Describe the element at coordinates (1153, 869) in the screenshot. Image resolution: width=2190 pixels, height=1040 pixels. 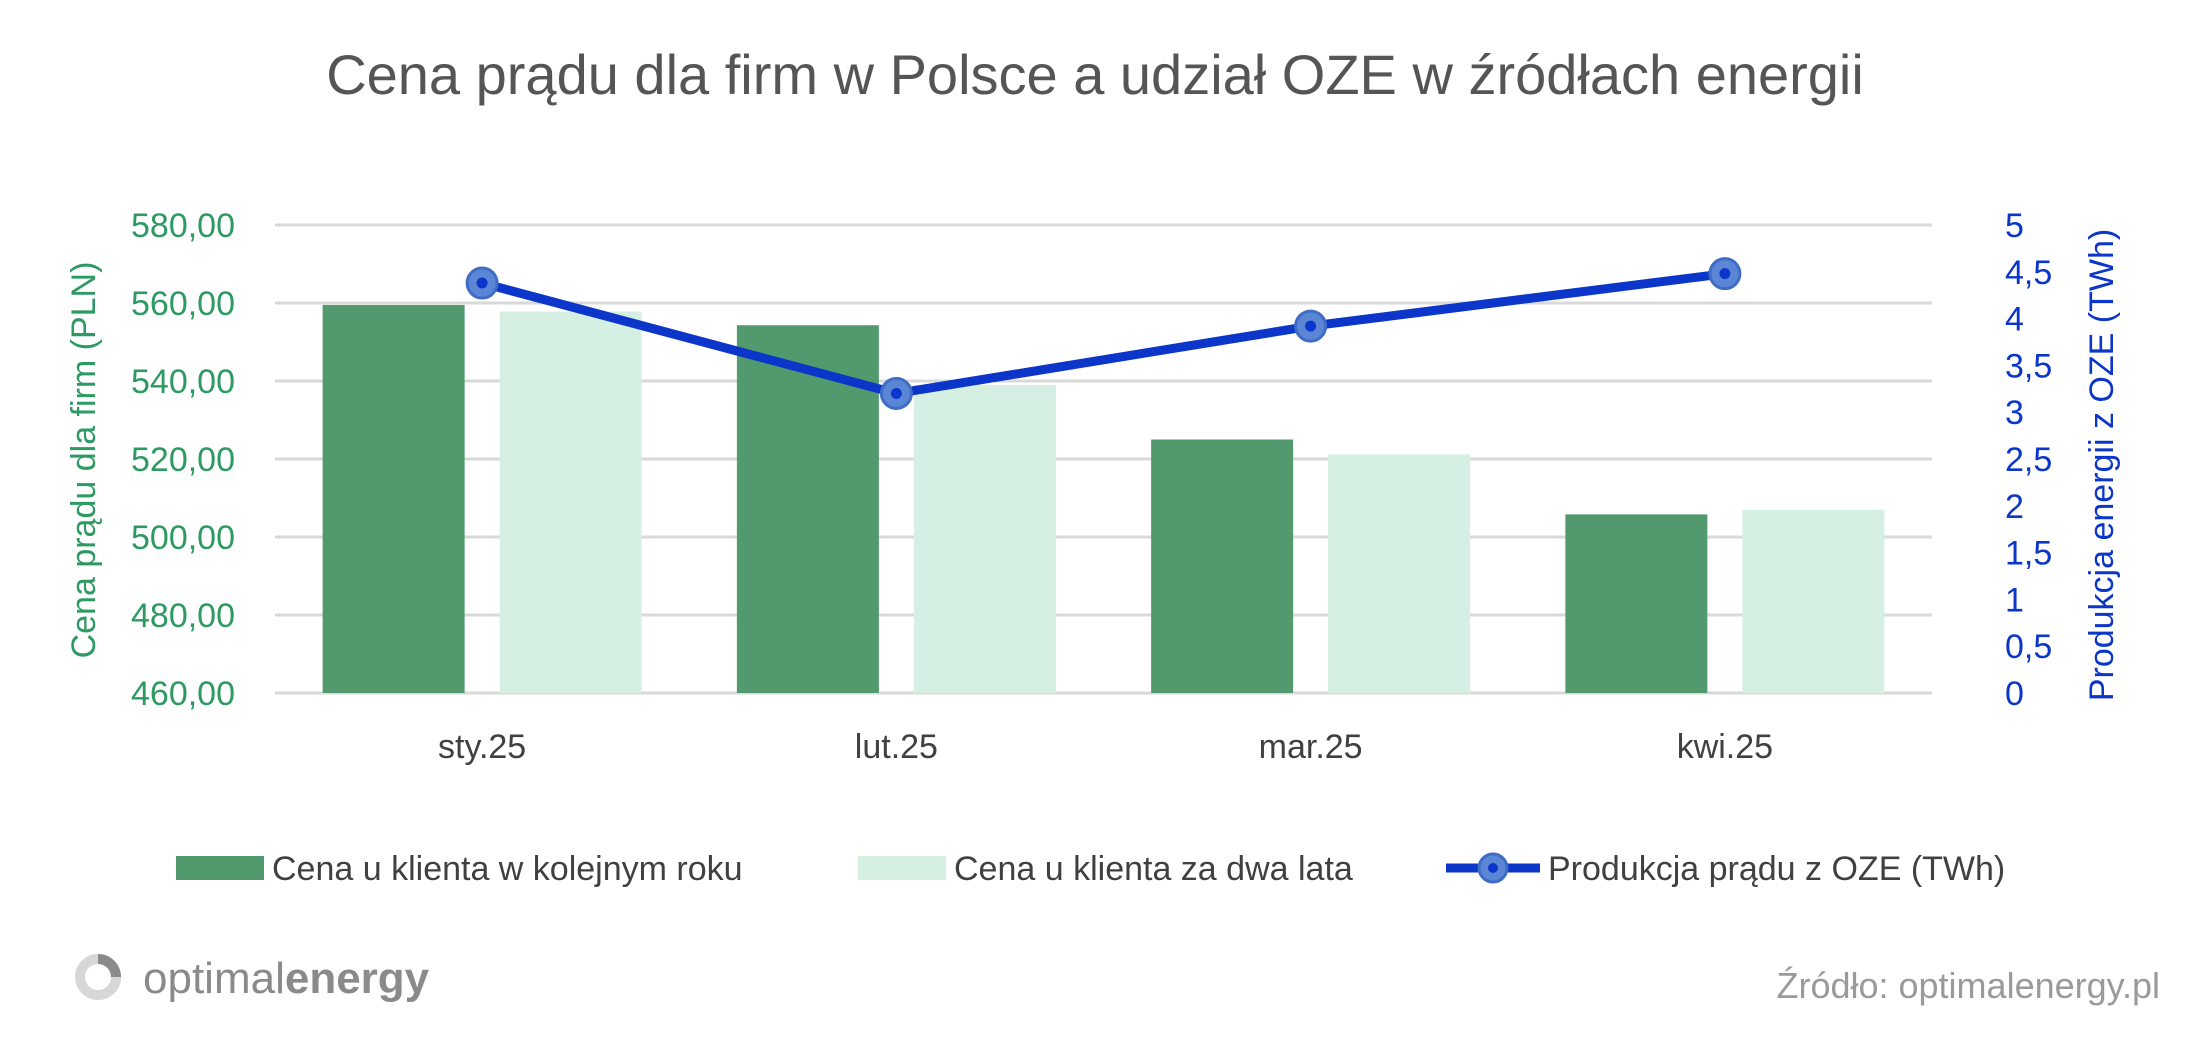
I see `legend-label-two-years: Cena u klienta za dwa lata` at that location.